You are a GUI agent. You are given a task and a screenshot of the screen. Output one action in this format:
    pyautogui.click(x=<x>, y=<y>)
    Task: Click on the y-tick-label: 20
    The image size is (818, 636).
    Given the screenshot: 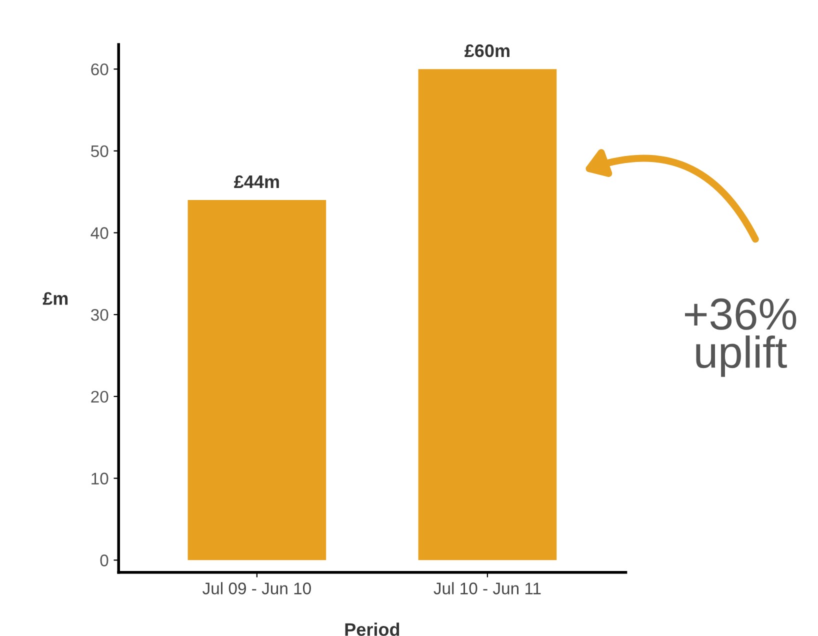 What is the action you would take?
    pyautogui.click(x=99, y=396)
    